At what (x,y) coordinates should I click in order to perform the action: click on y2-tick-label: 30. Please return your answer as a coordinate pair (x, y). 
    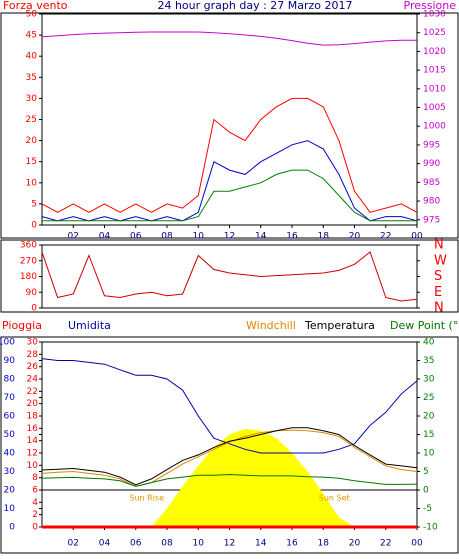
    Looking at the image, I should click on (429, 380).